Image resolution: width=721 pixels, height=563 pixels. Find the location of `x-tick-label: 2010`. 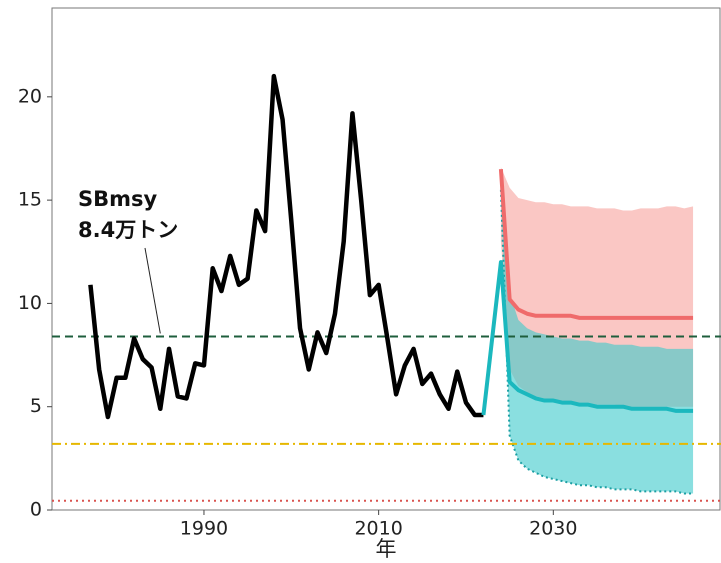

x-tick-label: 2010 is located at coordinates (378, 529).